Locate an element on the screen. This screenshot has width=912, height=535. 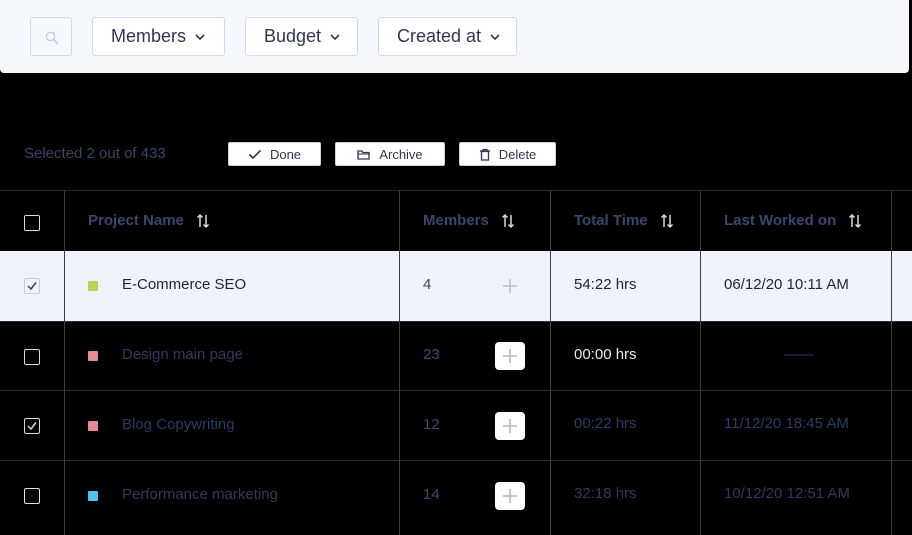
filter-bar: Members Budget Created at is located at coordinates (454, 36).